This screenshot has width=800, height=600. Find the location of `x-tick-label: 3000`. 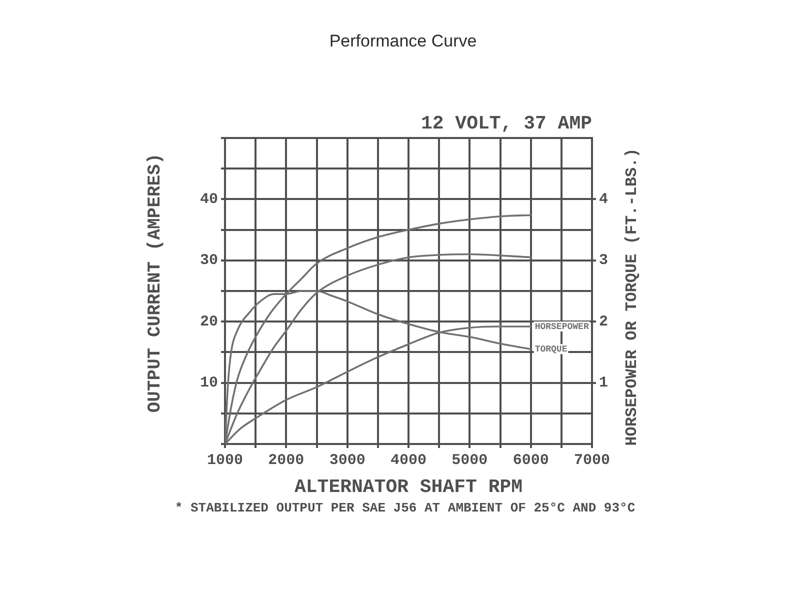

x-tick-label: 3000 is located at coordinates (347, 460).